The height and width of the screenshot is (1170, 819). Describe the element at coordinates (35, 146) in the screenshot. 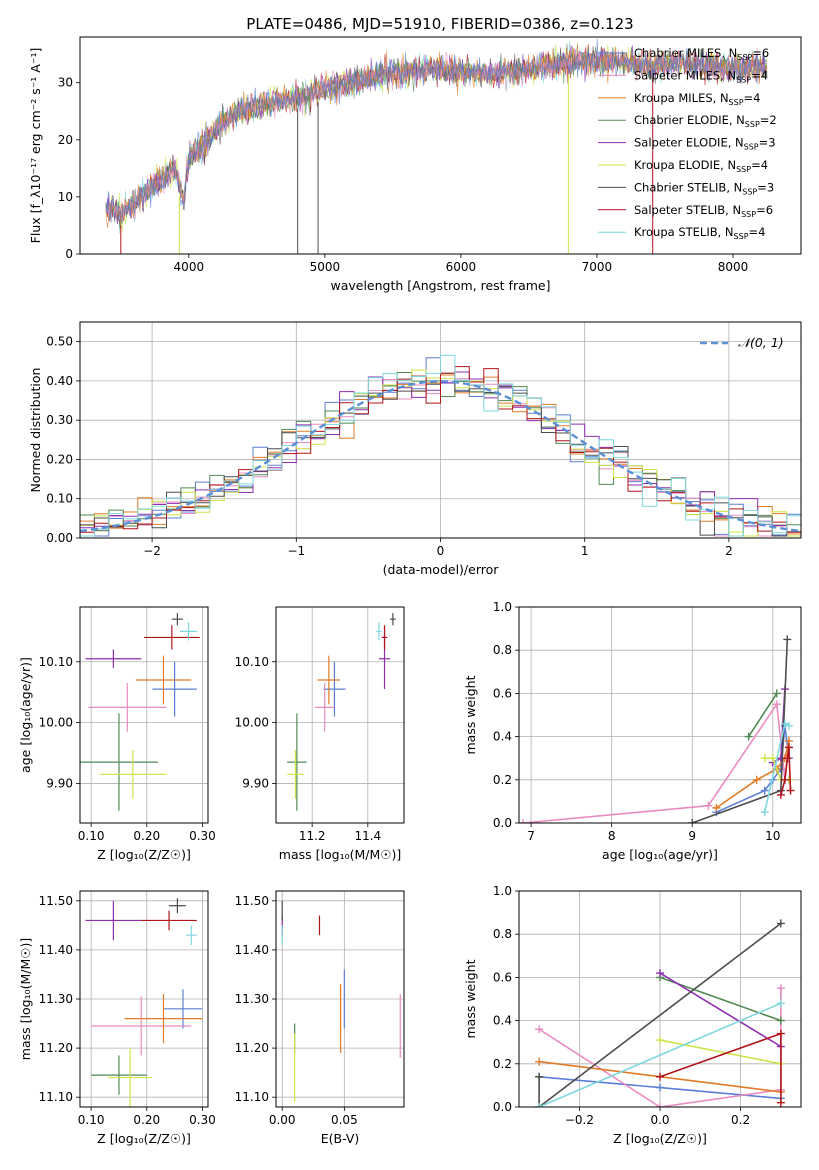

I see `y-axis-label: Flux [f_λ10⁻¹⁷ erg cm⁻² s⁻¹ A⁻¹]` at that location.